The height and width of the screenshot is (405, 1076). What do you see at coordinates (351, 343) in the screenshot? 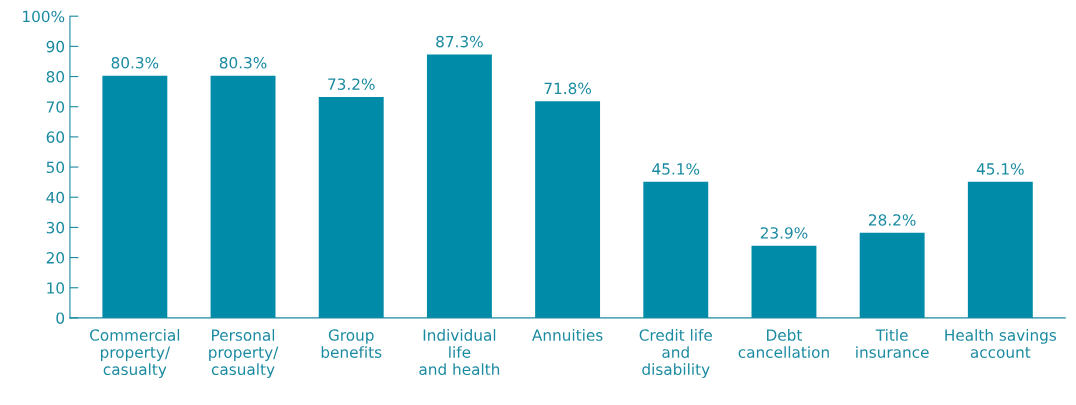
I see `x-tick-label: Group benefits` at bounding box center [351, 343].